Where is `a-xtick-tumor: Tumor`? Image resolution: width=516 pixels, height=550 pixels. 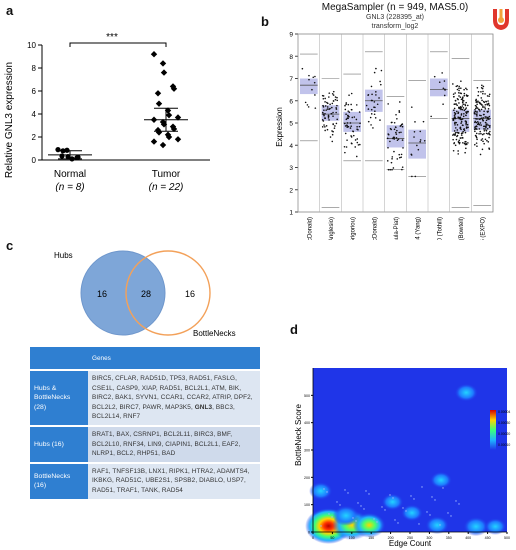 a-xtick-tumor: Tumor is located at coordinates (166, 174).